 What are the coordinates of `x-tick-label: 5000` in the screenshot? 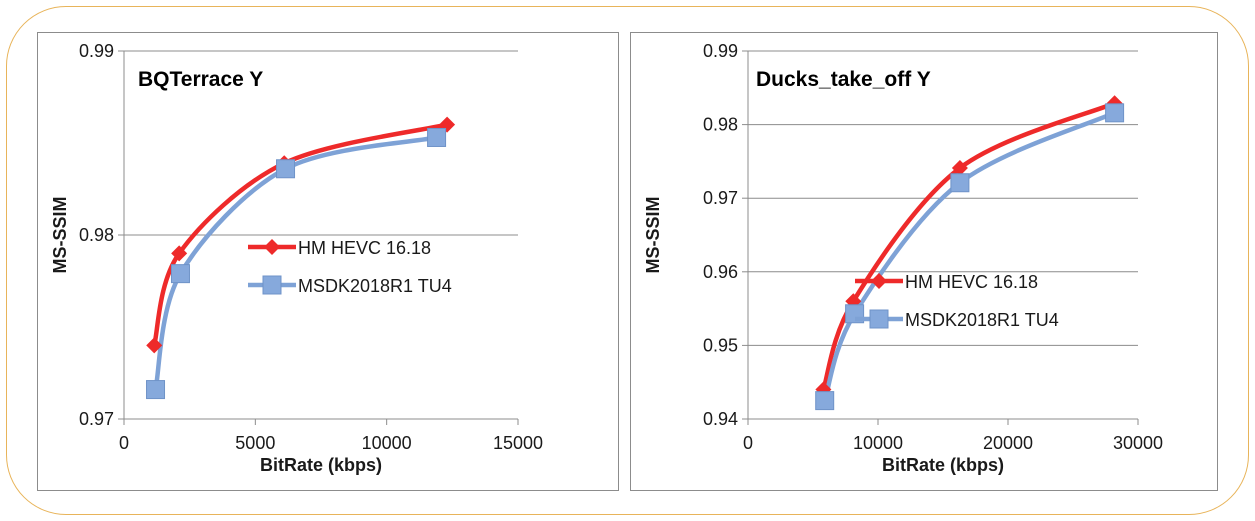 It's located at (255, 443).